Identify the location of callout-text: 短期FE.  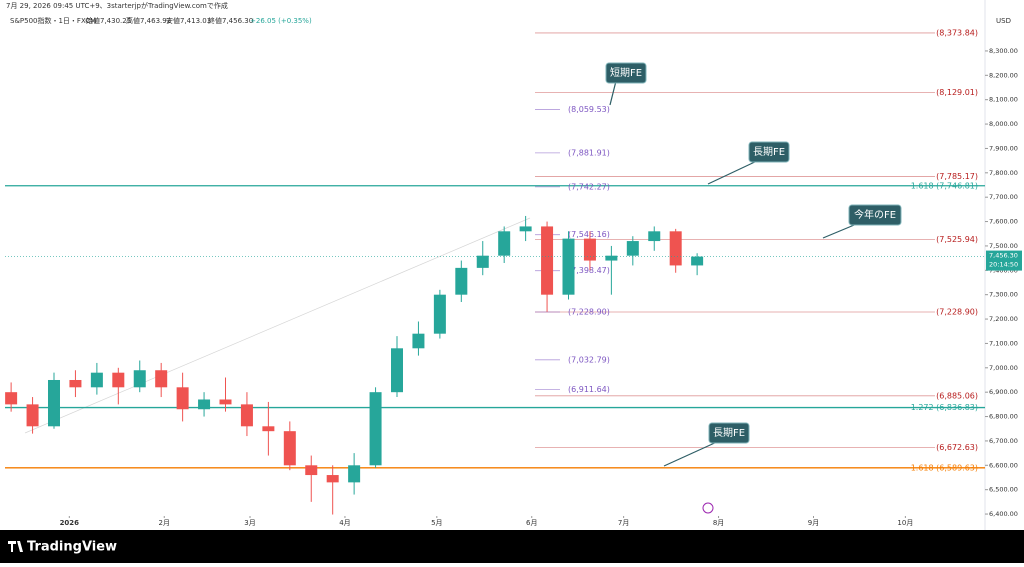
(626, 72).